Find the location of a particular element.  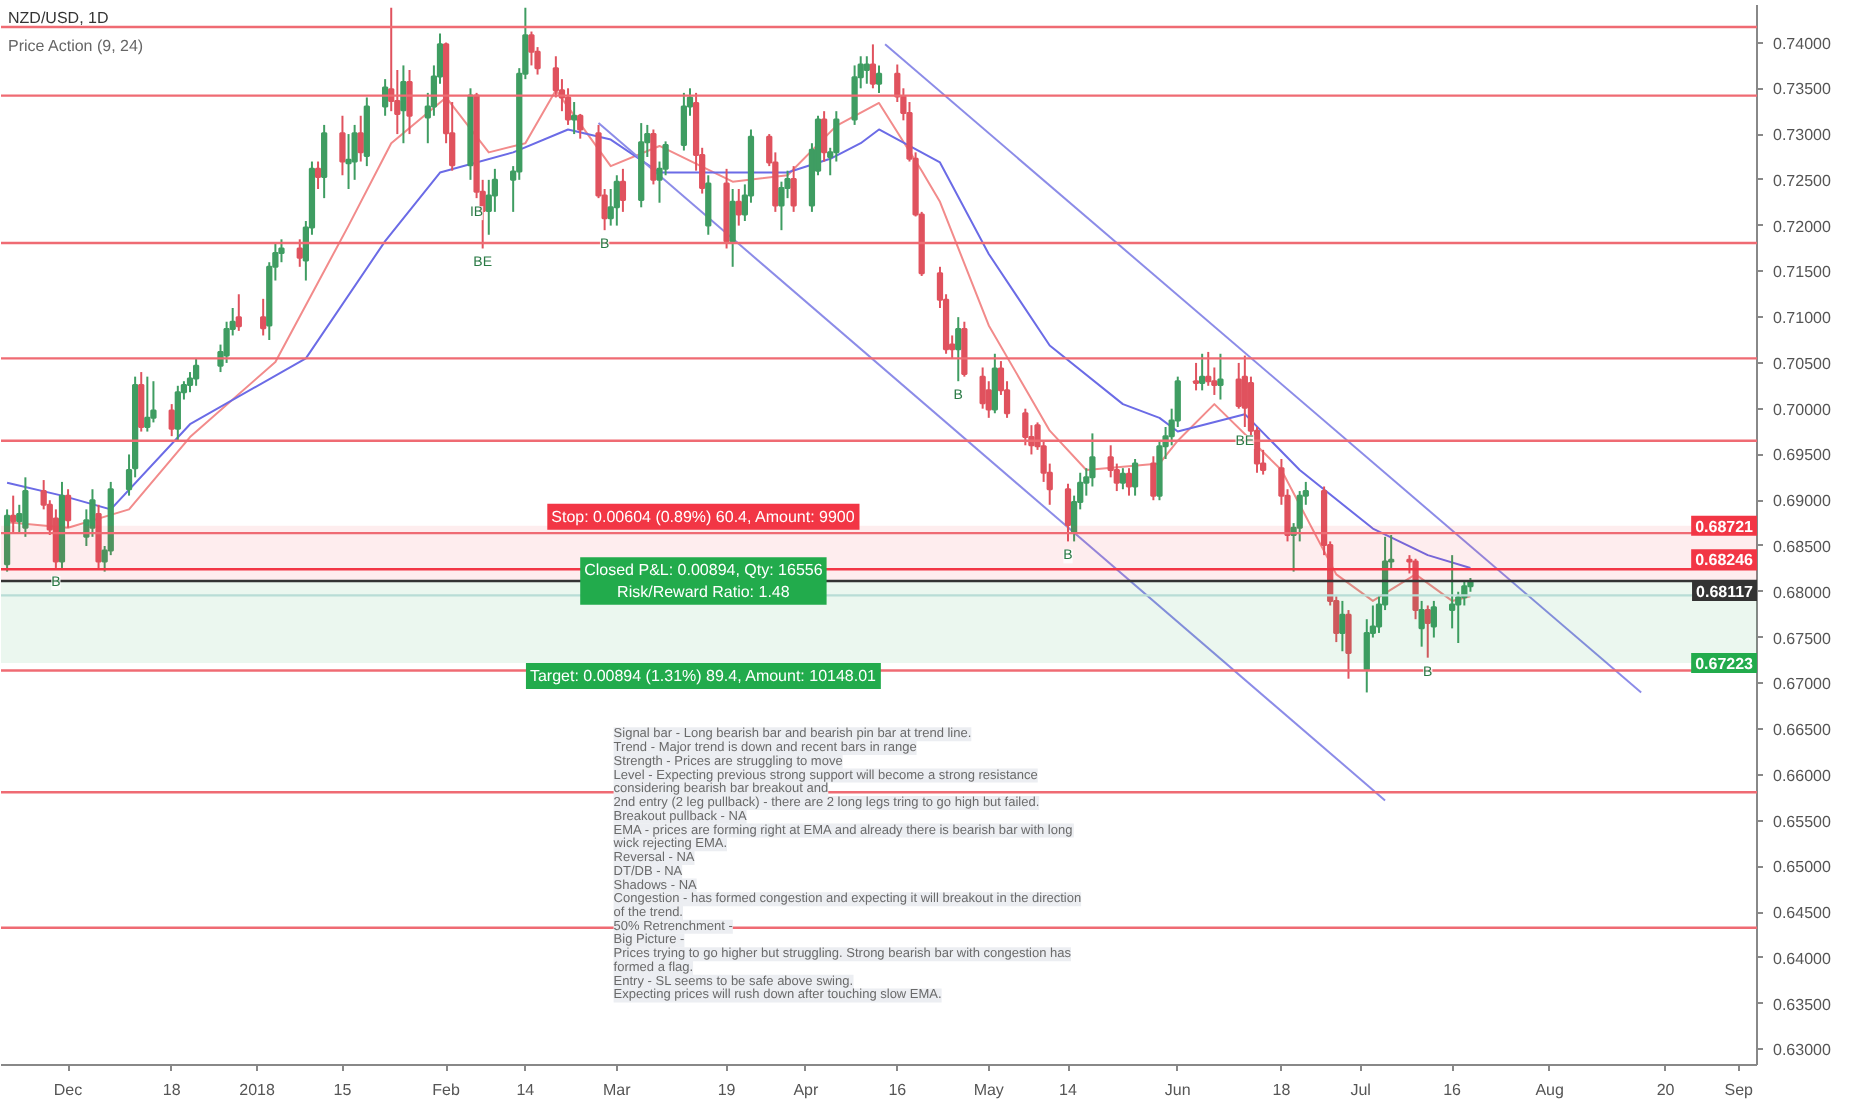

y-tick-label: 0.69500 is located at coordinates (1802, 455).